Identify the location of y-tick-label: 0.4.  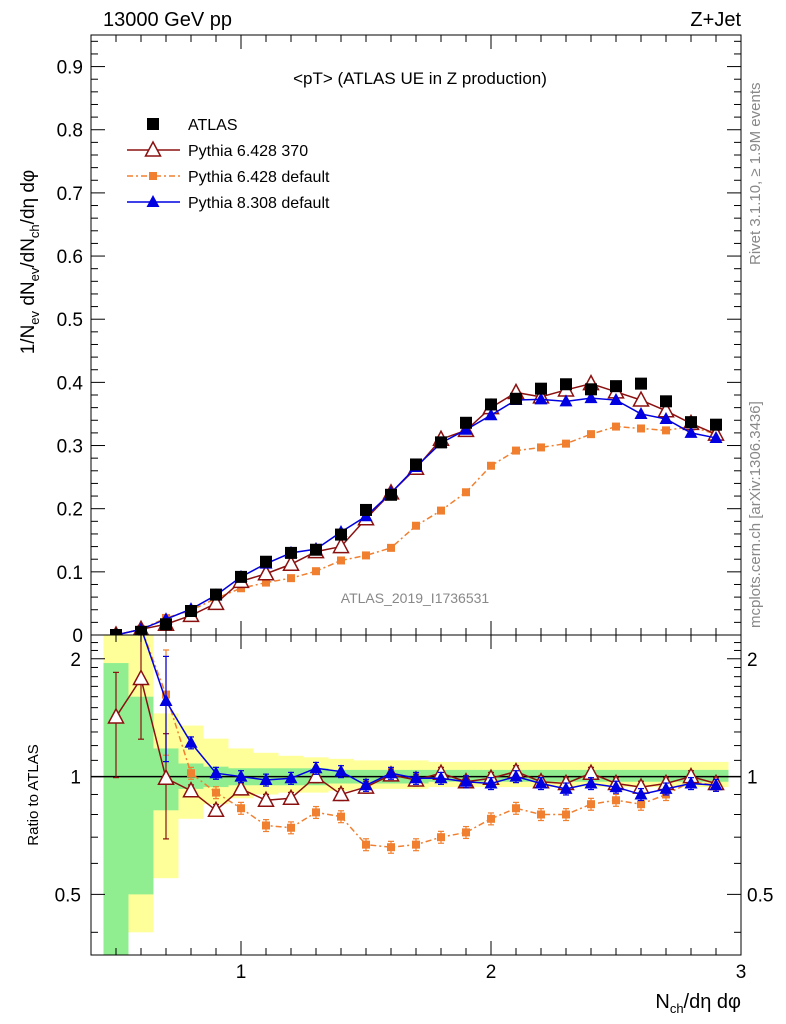
(70, 383).